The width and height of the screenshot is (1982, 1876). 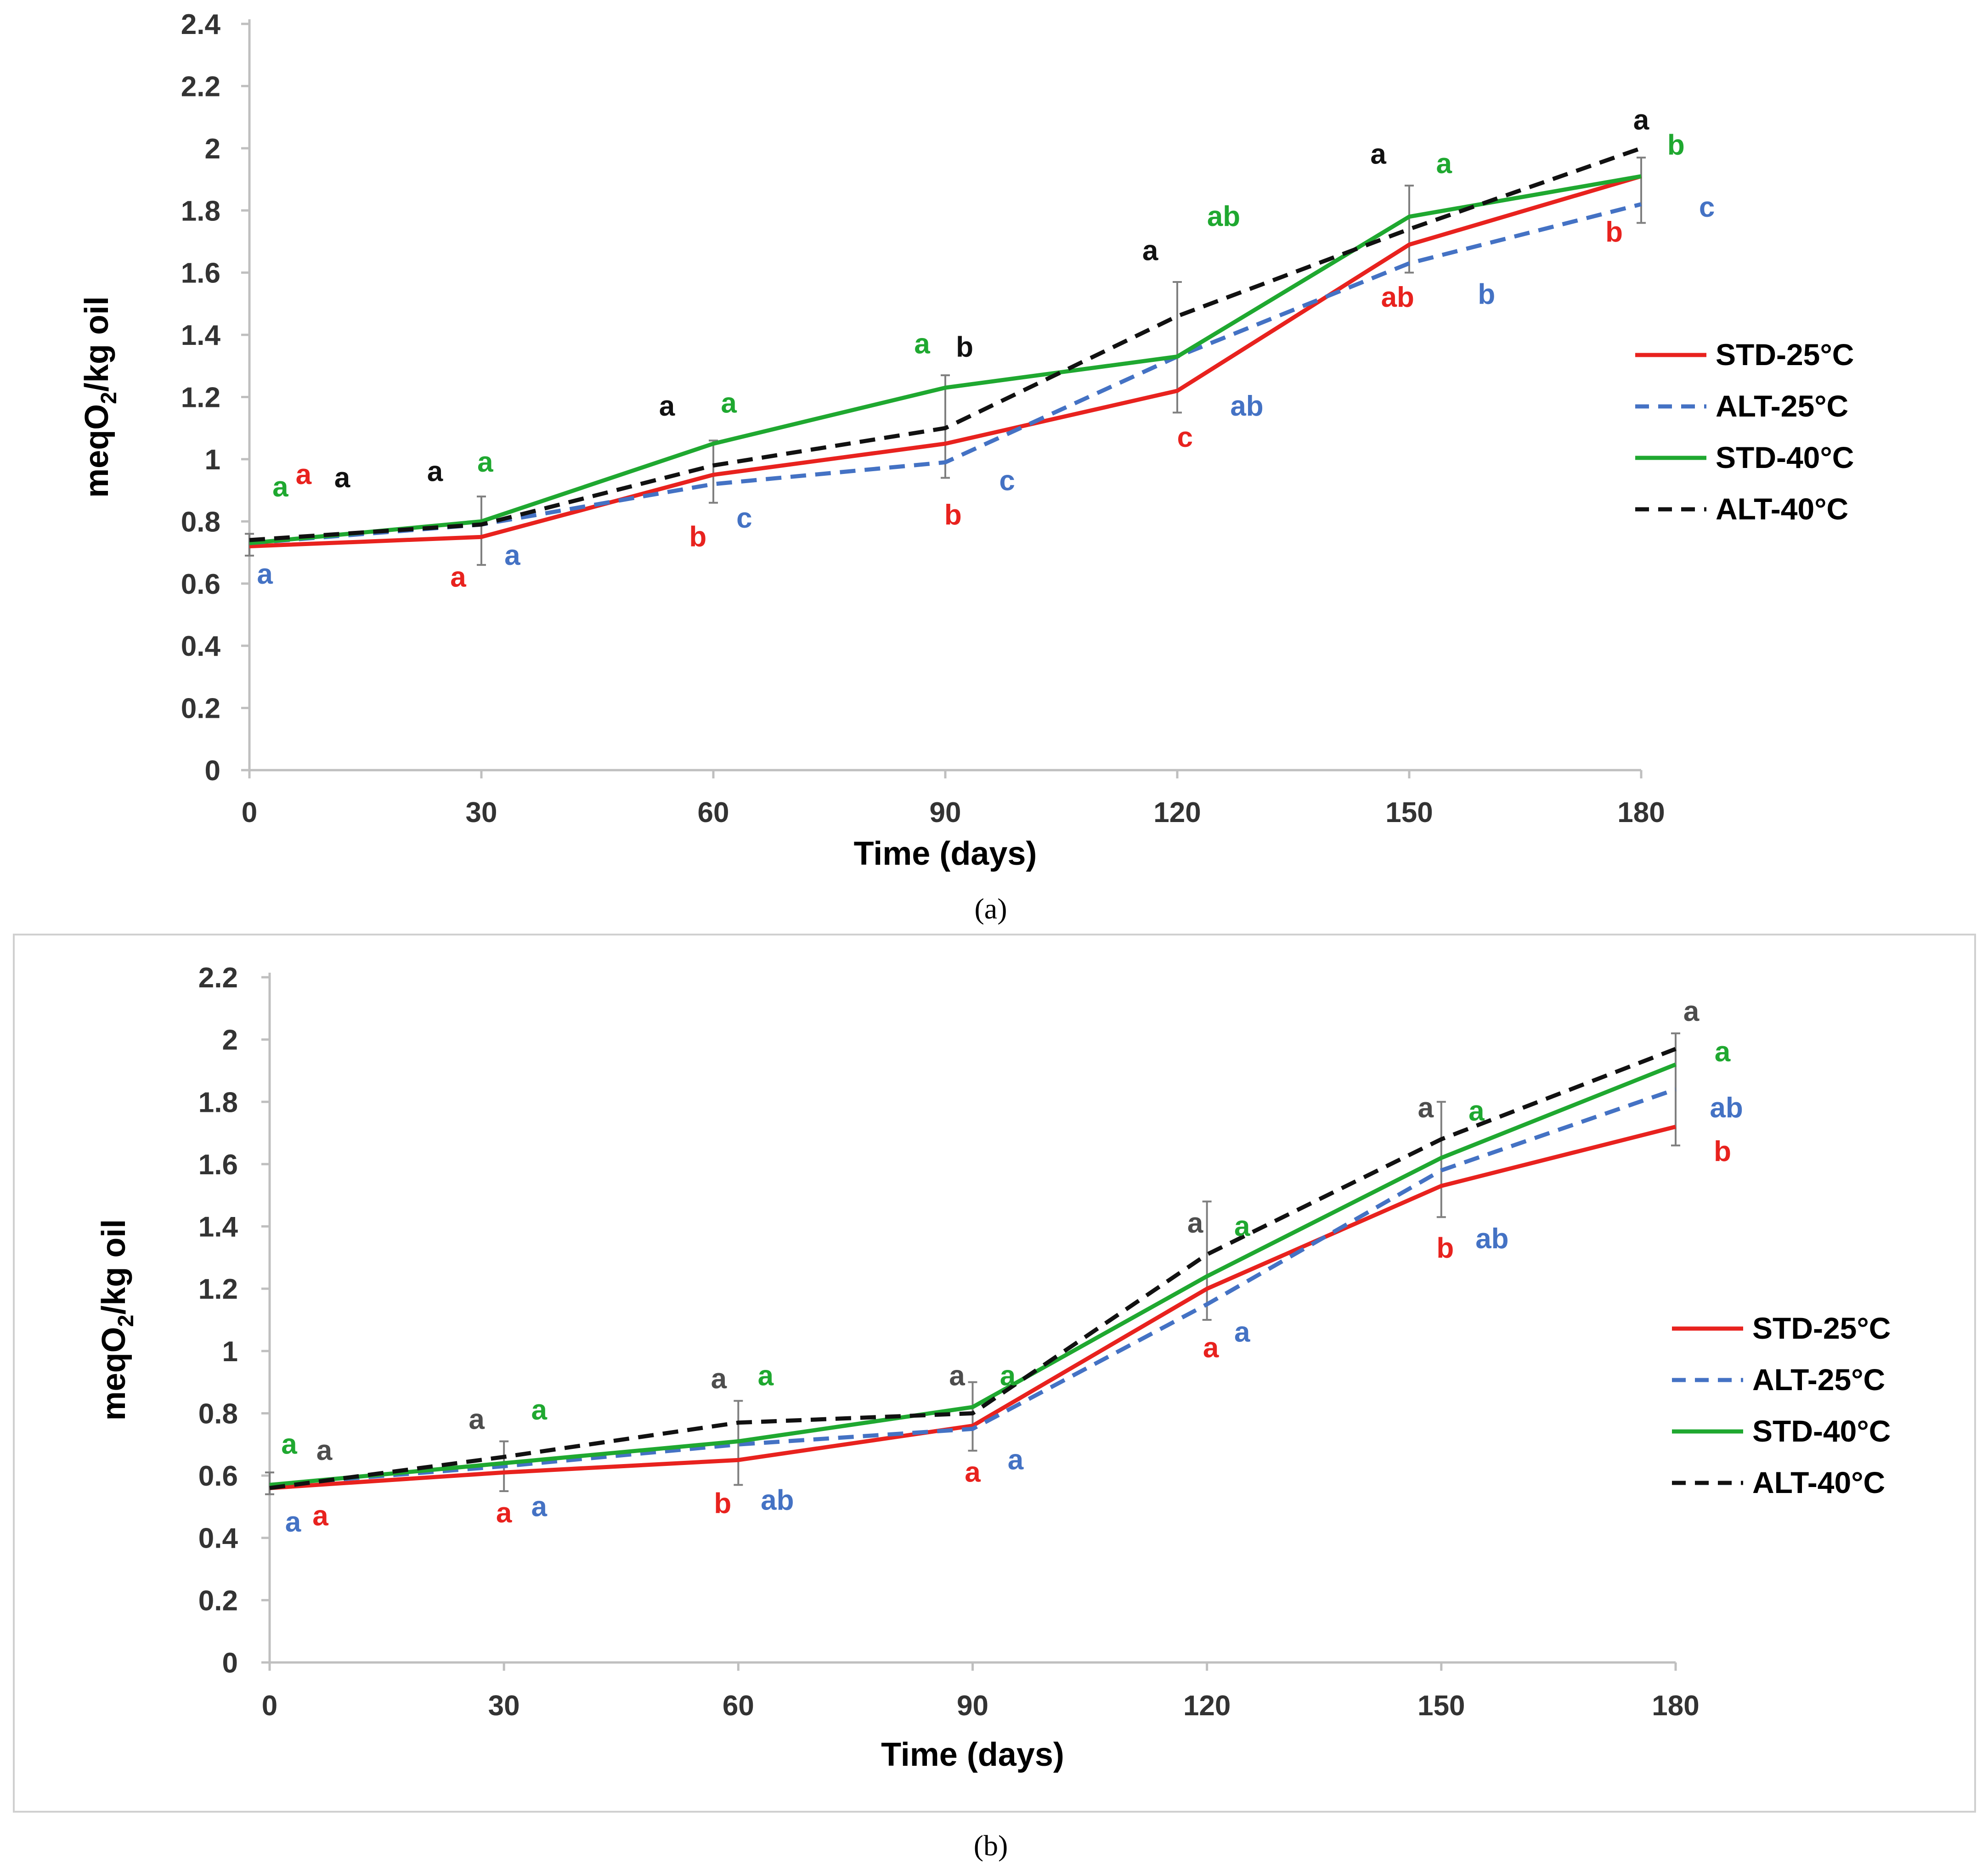 What do you see at coordinates (114, 1267) in the screenshot?
I see `y-axis-title-rest: /kg oil` at bounding box center [114, 1267].